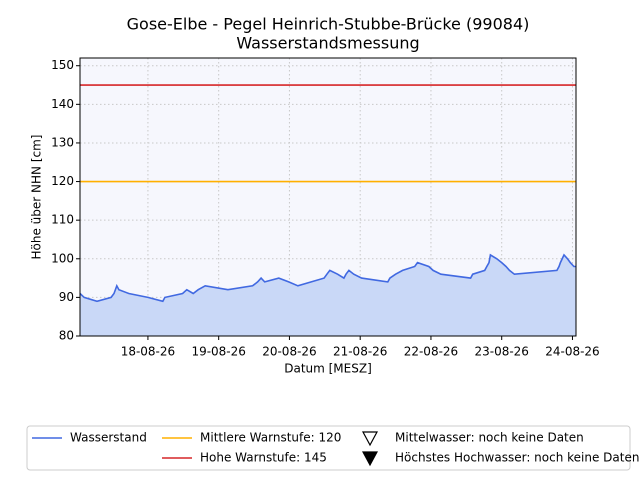 Image resolution: width=640 pixels, height=484 pixels. I want to click on x-axis-label: Datum [MESZ], so click(328, 369).